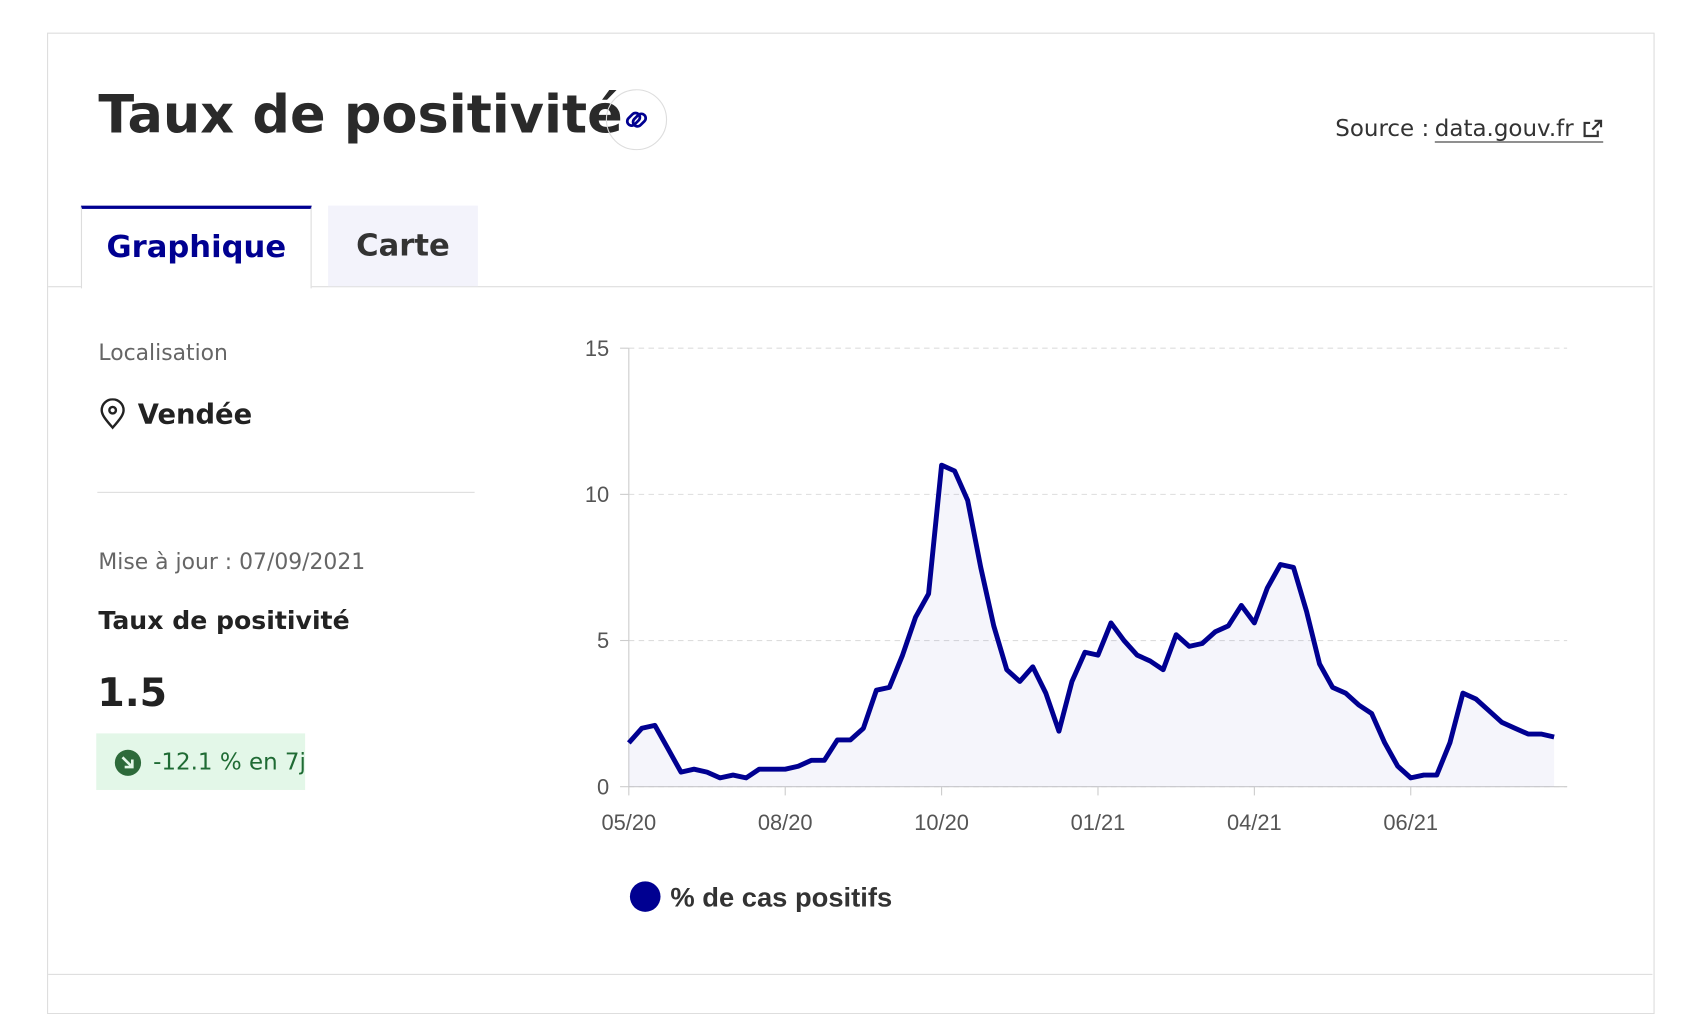 The height and width of the screenshot is (1014, 1706). What do you see at coordinates (112, 414) in the screenshot?
I see `pin-icon` at bounding box center [112, 414].